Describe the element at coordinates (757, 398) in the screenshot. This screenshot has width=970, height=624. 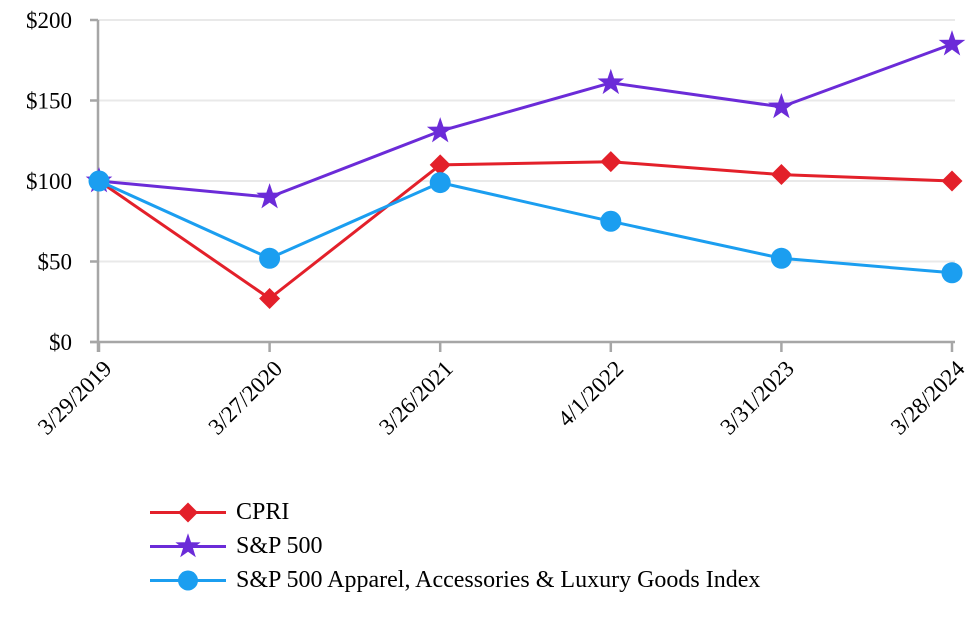
I see `x-axis-tick-label: 3/31/2023` at that location.